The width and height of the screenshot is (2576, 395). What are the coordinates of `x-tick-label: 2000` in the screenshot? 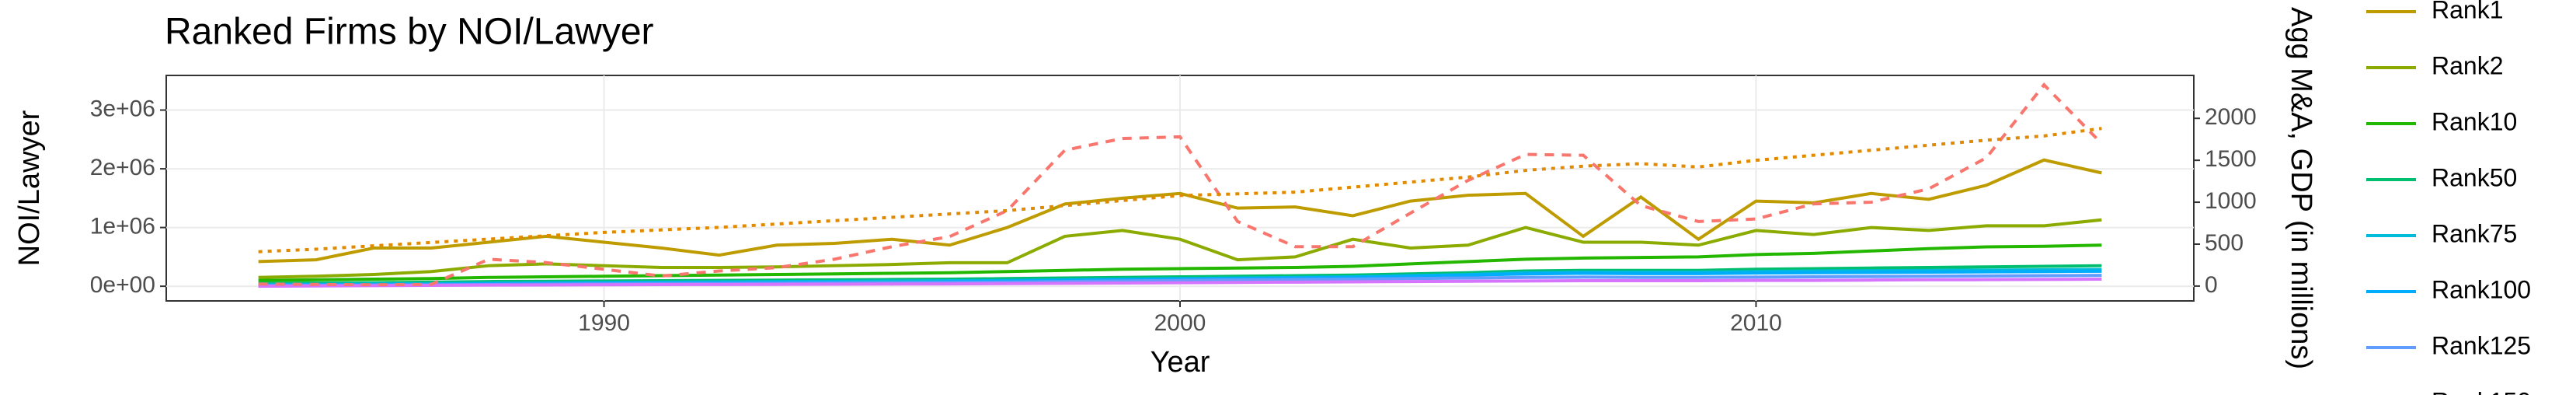 It's located at (1180, 323).